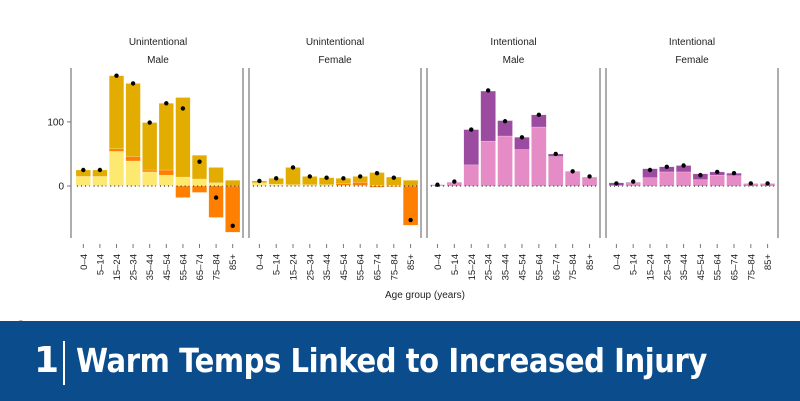  Describe the element at coordinates (514, 60) in the screenshot. I see `panel-subtitle: Male` at that location.